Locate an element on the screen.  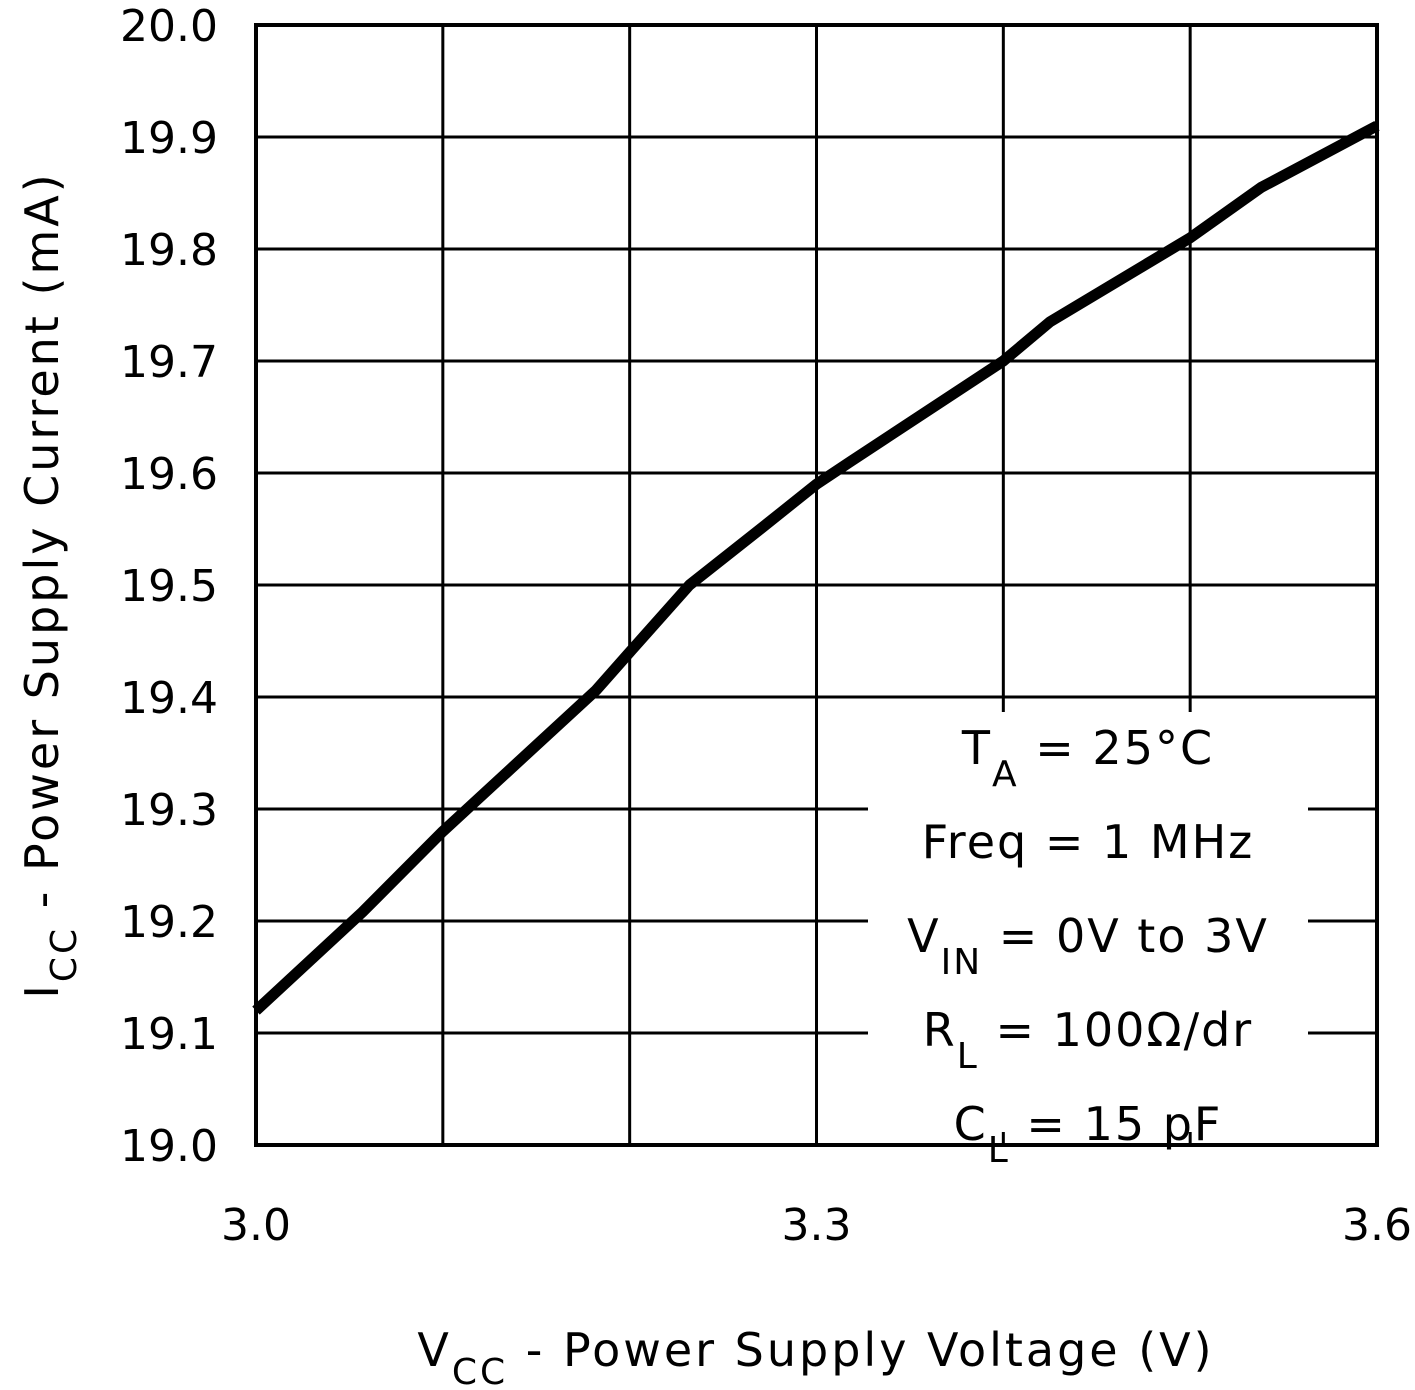
annotation-sub: A is located at coordinates (1005, 774).